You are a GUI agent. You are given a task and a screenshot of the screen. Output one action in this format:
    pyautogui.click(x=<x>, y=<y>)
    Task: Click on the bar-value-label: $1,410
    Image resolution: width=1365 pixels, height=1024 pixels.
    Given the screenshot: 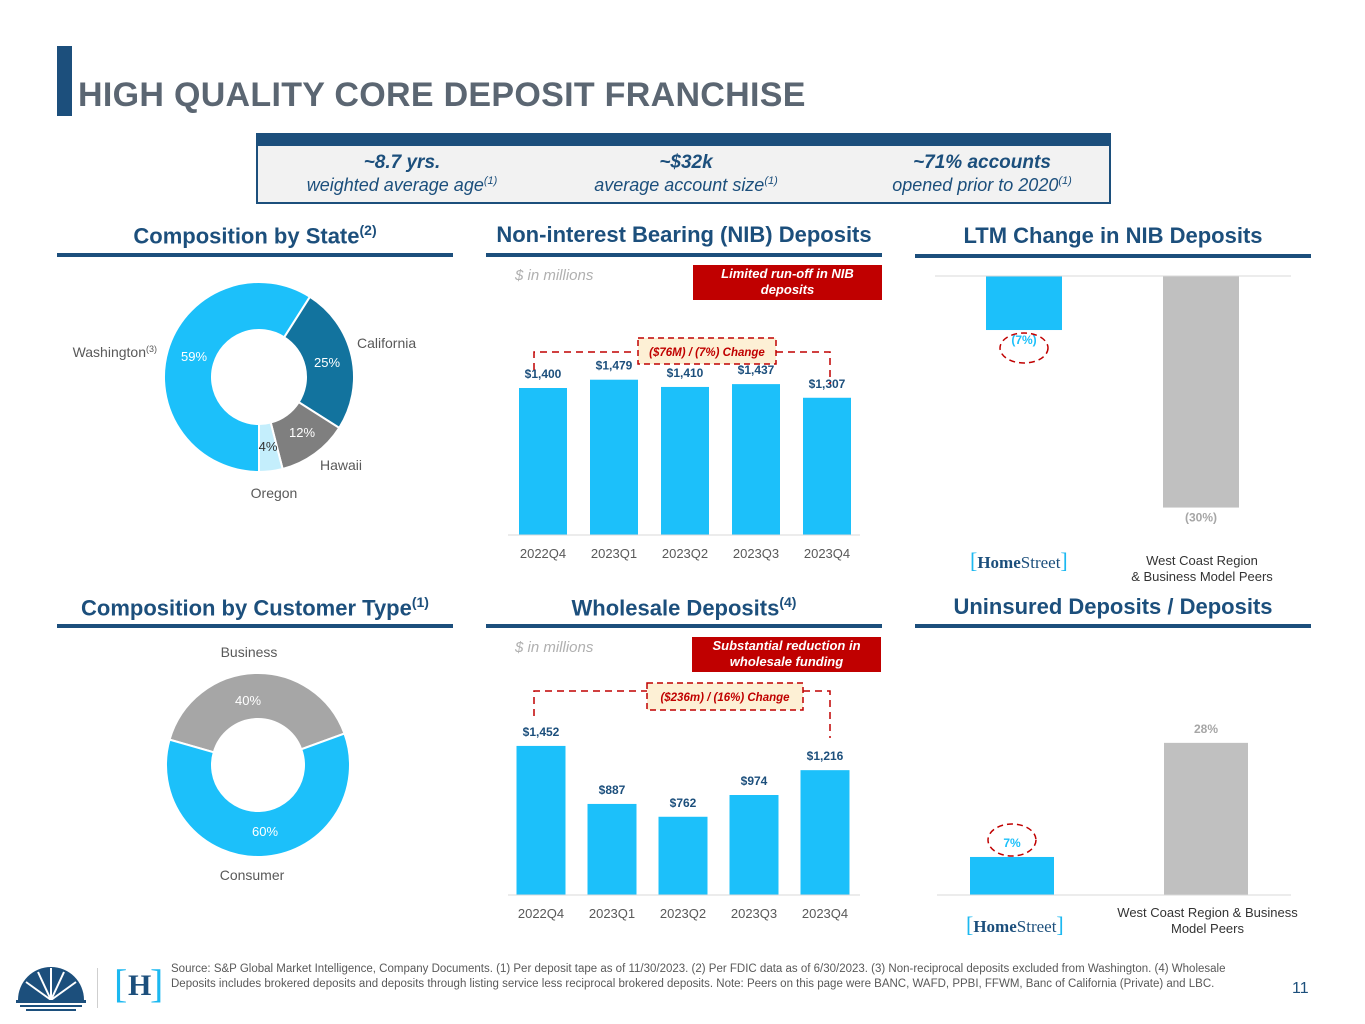 What is the action you would take?
    pyautogui.click(x=685, y=373)
    